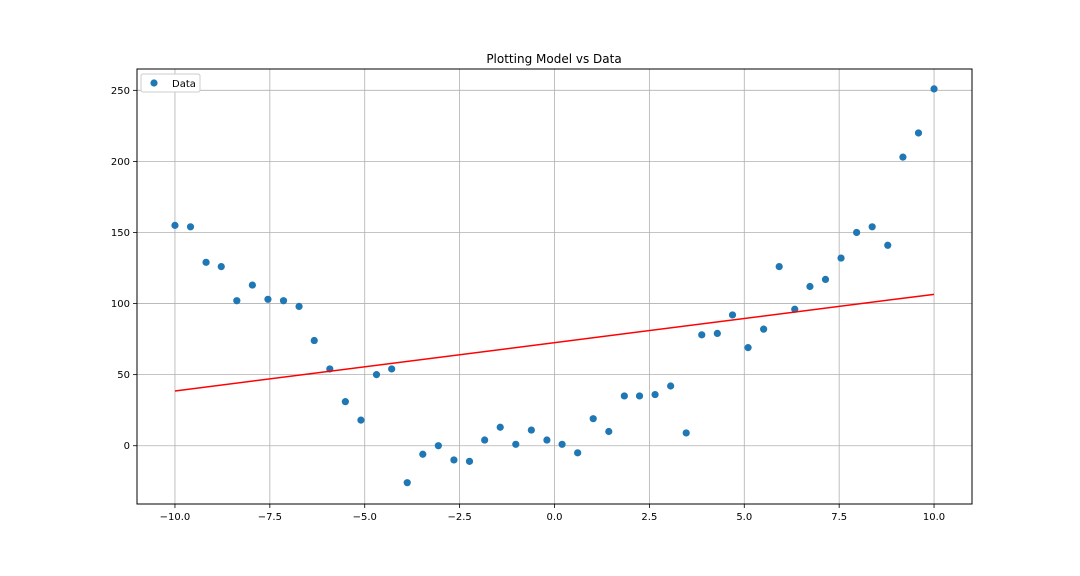 Image resolution: width=1080 pixels, height=576 pixels. Describe the element at coordinates (555, 517) in the screenshot. I see `x-tick-label: 0.0` at that location.